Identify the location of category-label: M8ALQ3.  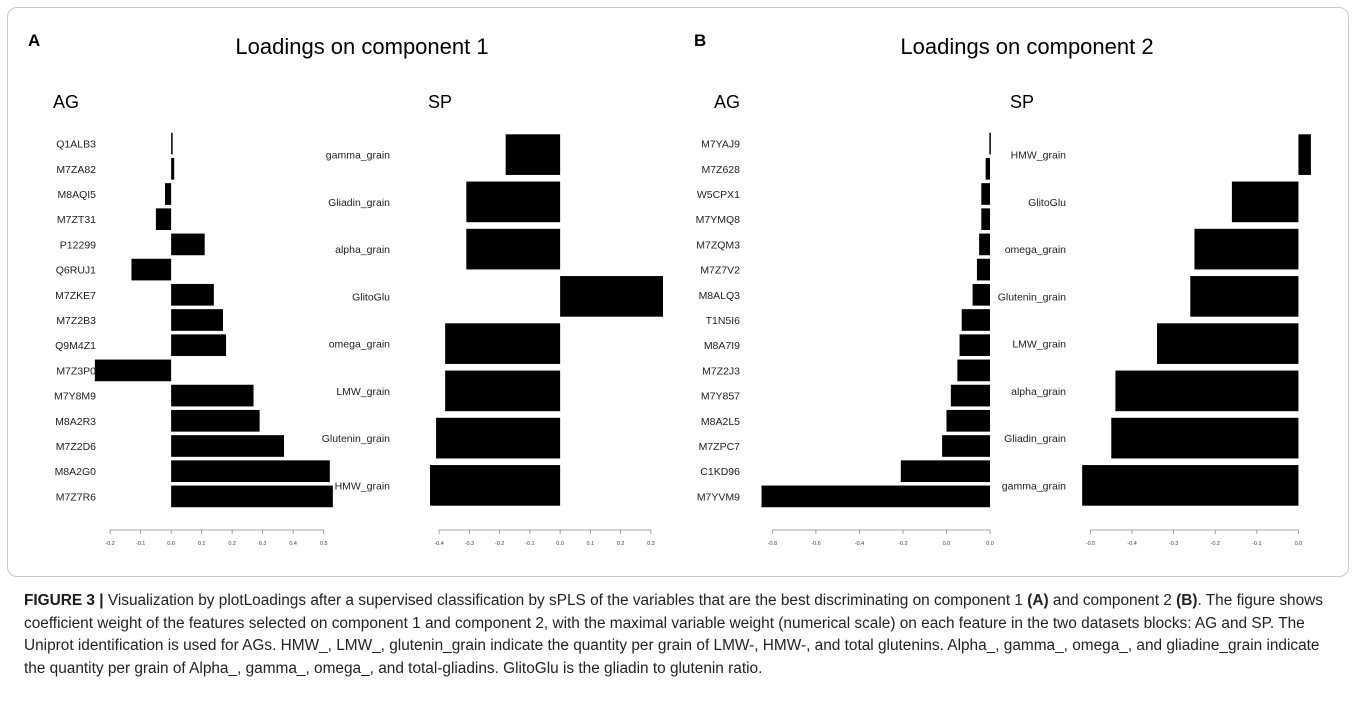
(720, 296).